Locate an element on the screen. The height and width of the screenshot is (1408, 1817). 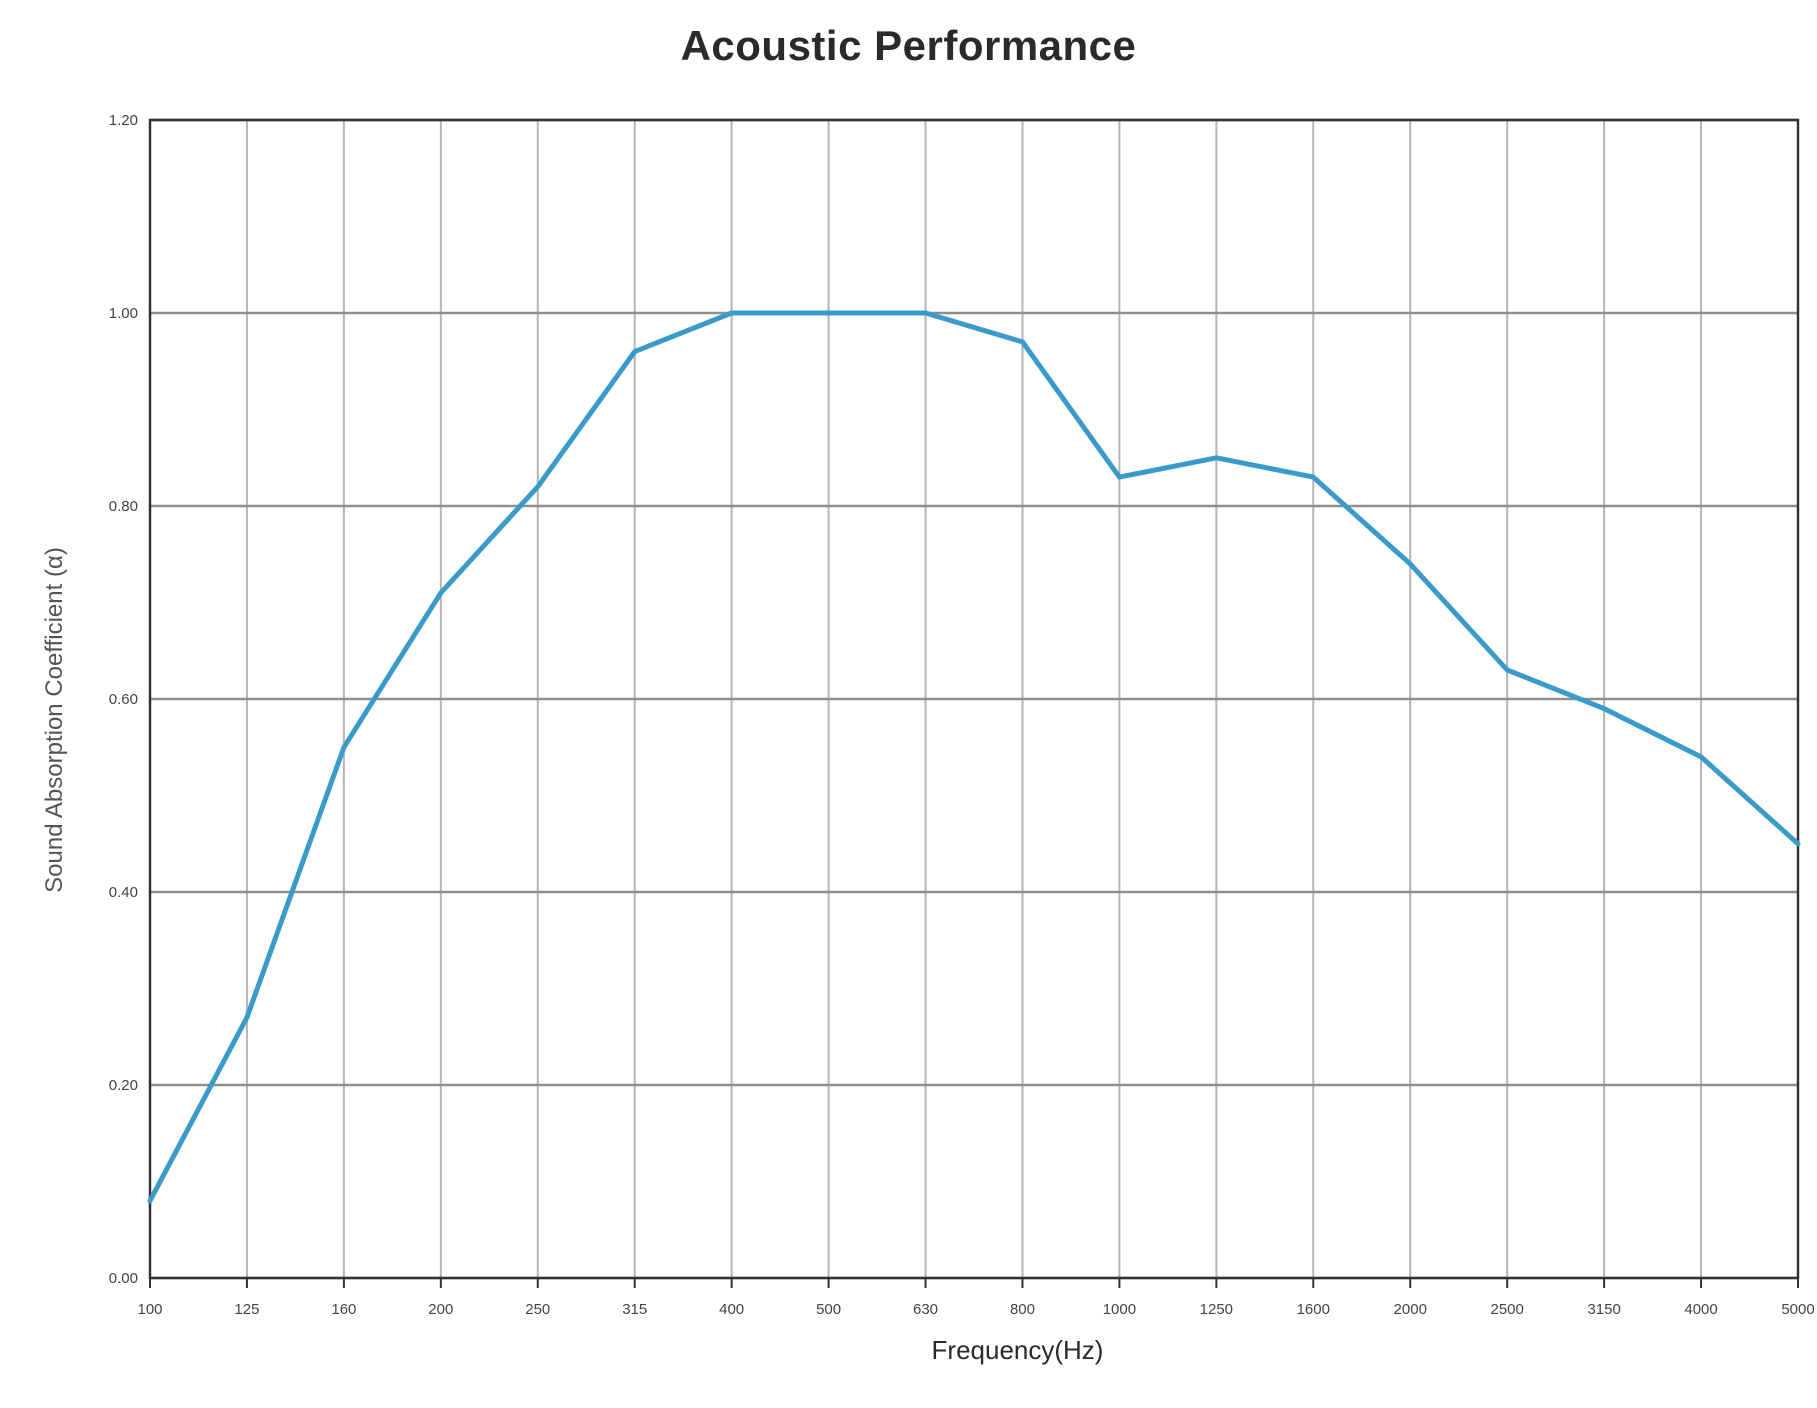
chart-title: Acoustic Performance is located at coordinates (908, 45).